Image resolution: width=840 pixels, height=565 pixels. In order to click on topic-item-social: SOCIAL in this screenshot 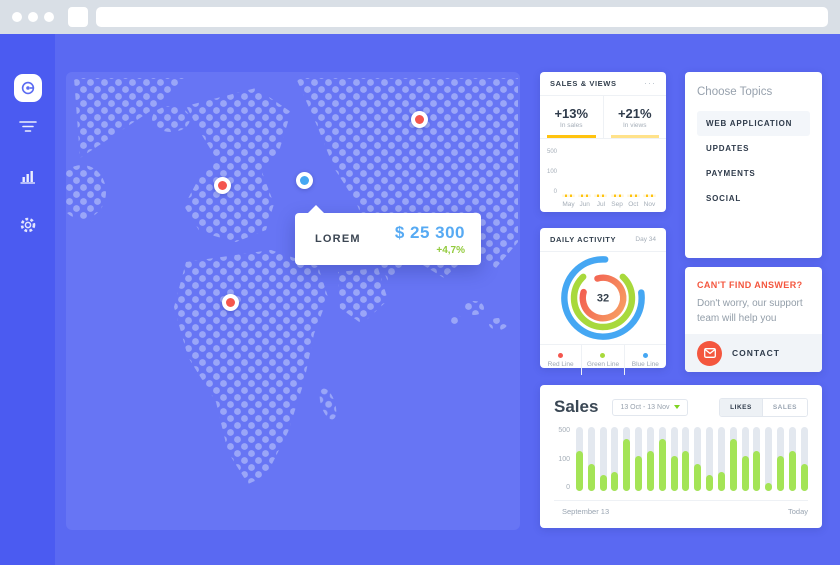, I will do `click(724, 198)`.